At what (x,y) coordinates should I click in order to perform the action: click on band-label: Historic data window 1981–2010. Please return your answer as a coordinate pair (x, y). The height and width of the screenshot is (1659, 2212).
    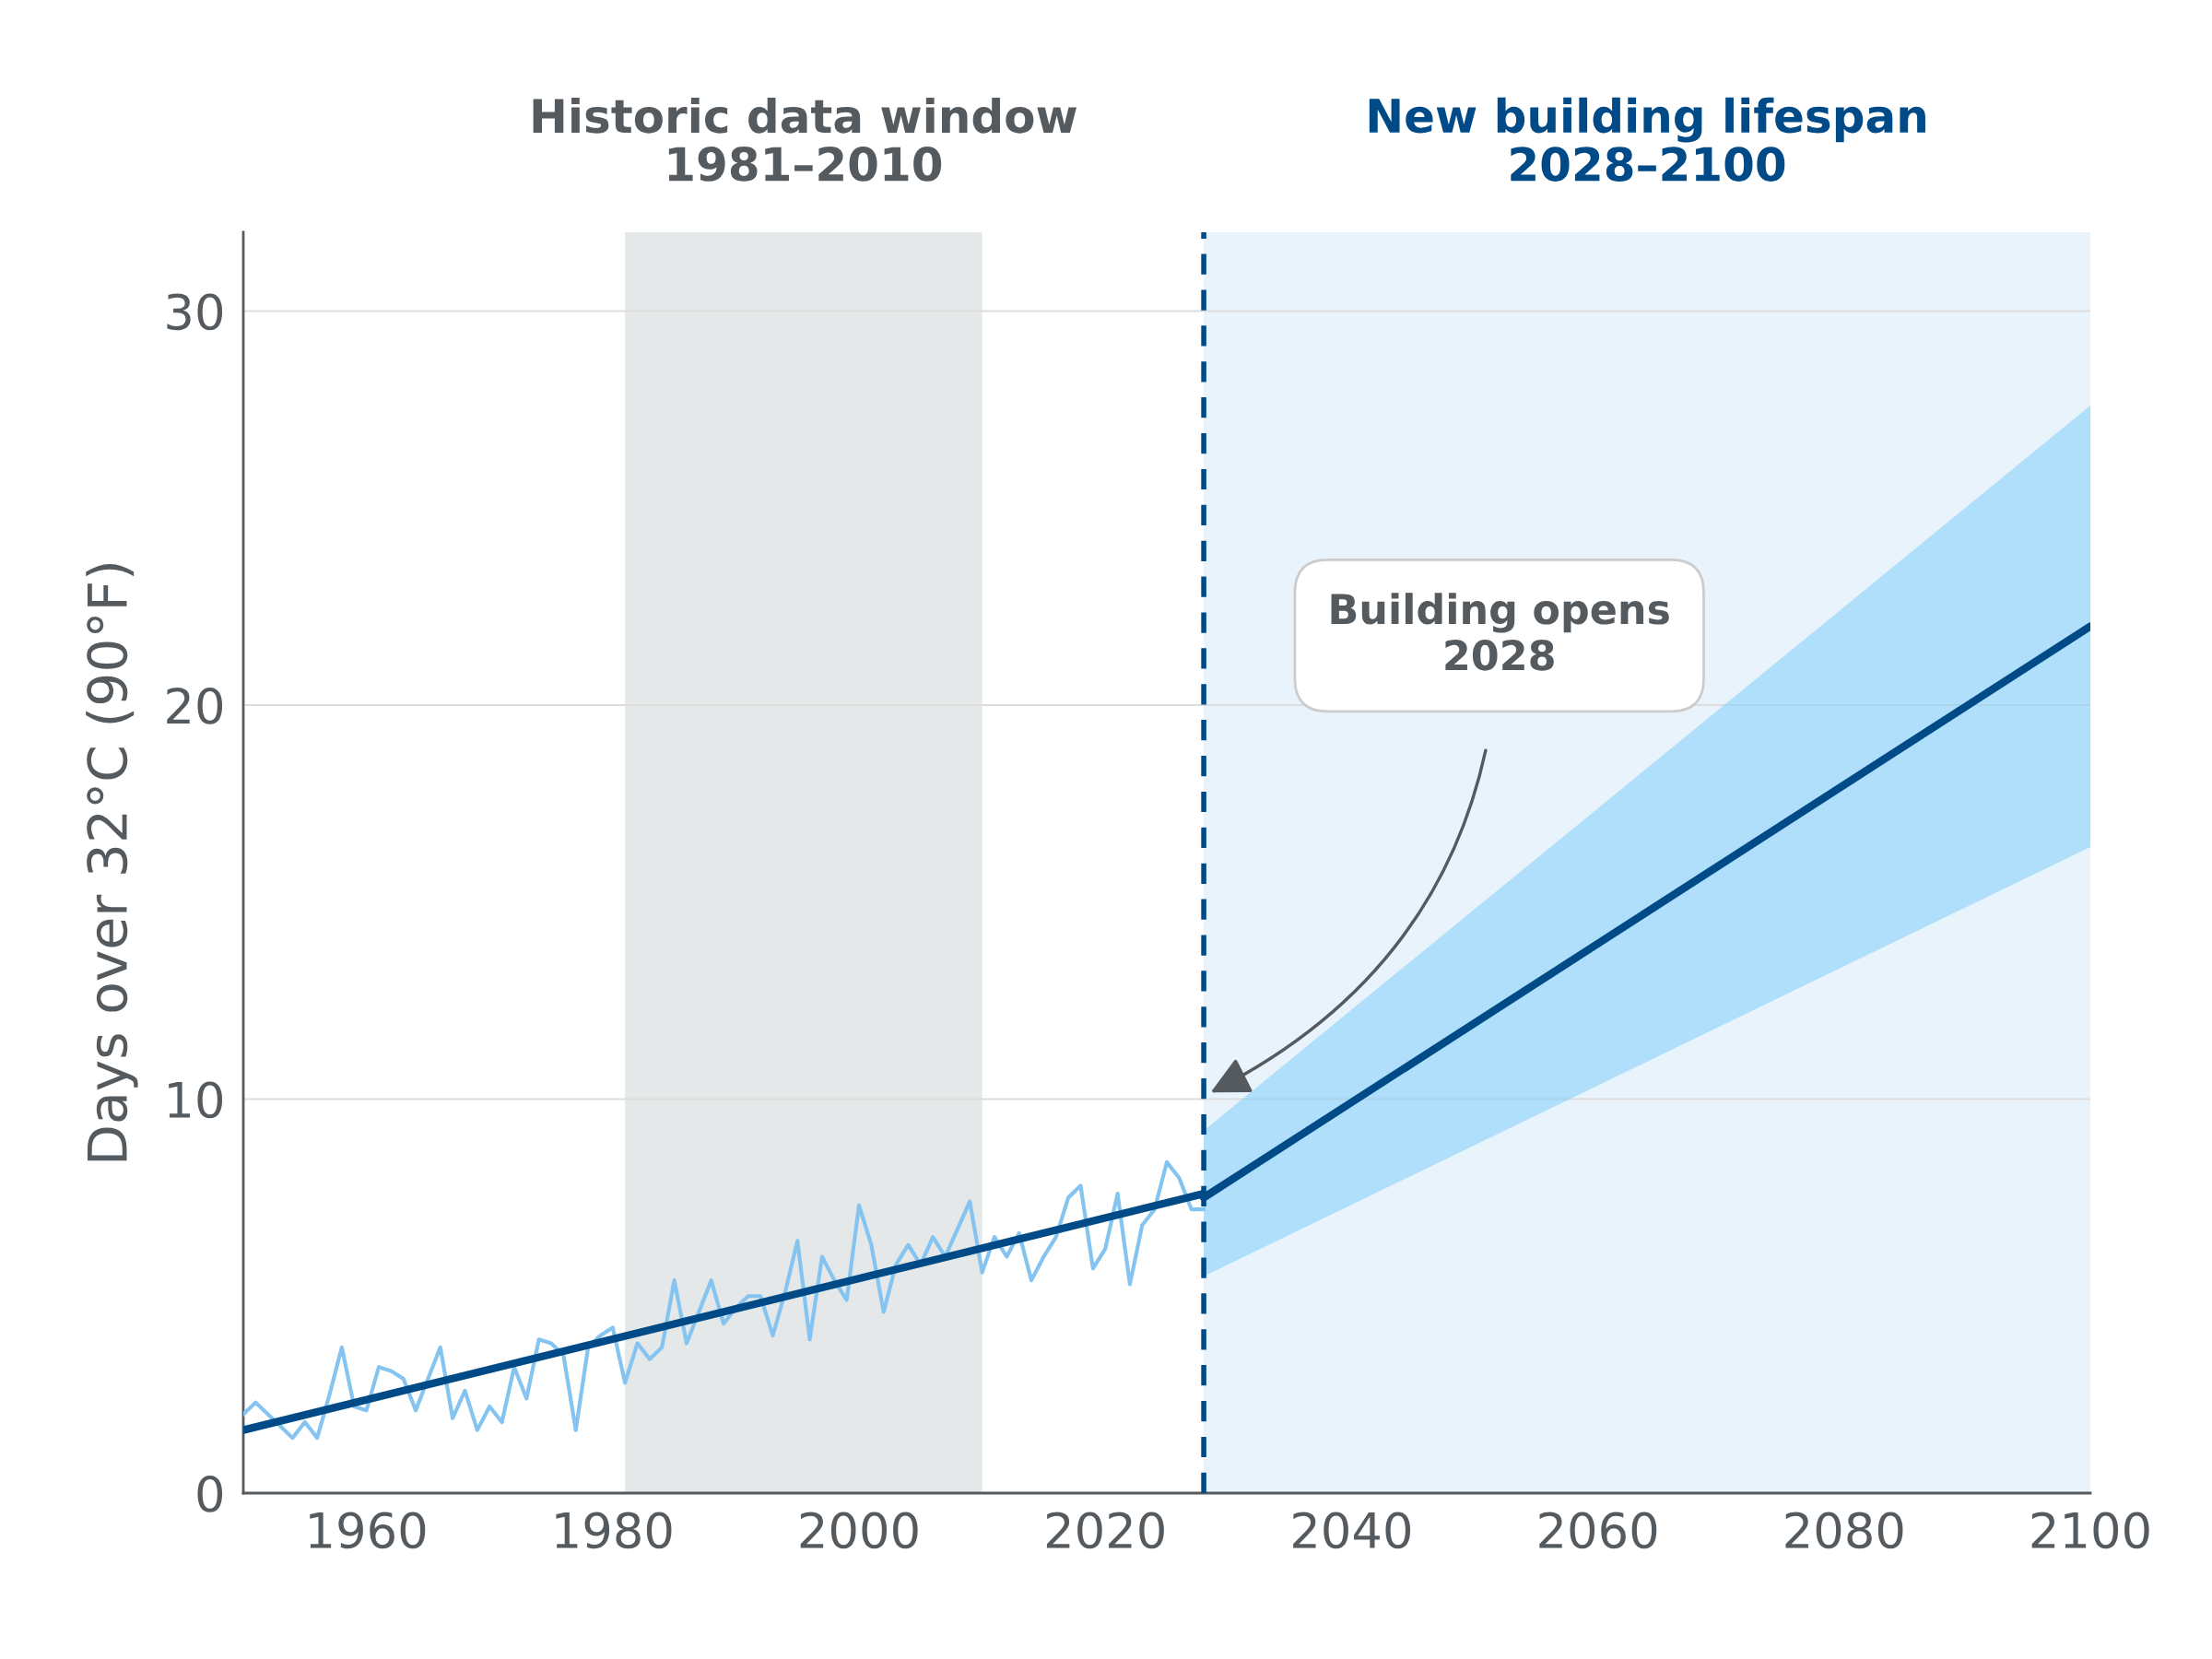
    Looking at the image, I should click on (805, 139).